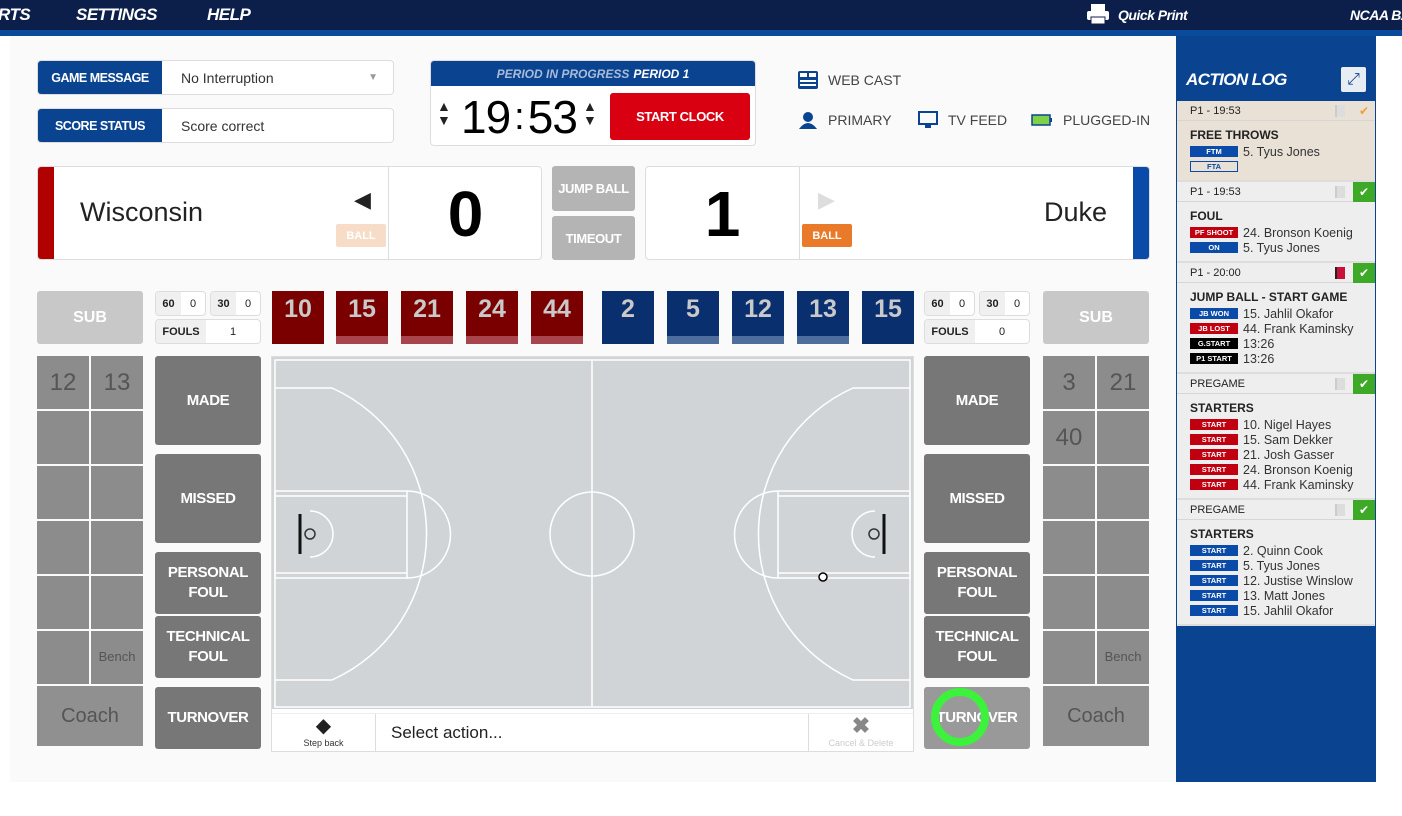  I want to click on away-possession-arrow-icon: ▶, so click(826, 199).